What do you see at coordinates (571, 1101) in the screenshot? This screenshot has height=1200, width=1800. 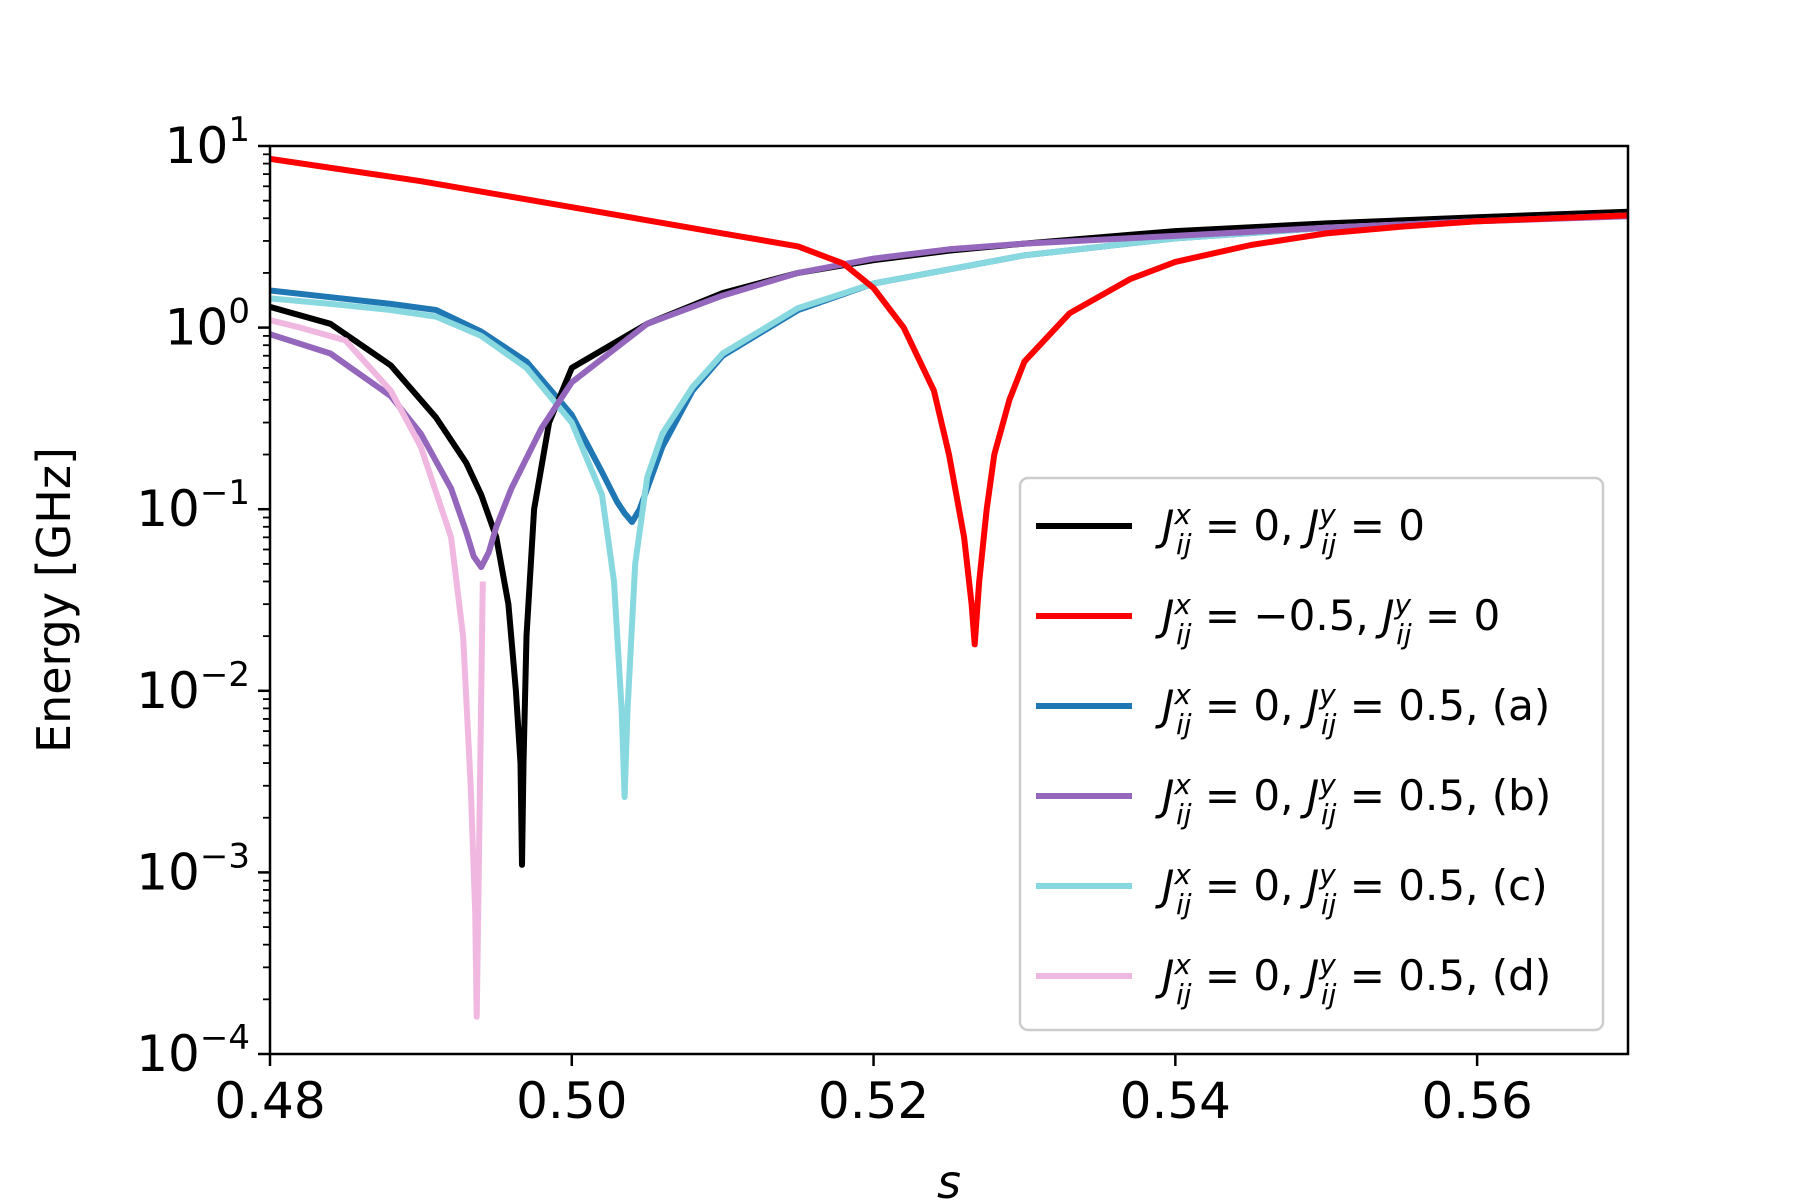 I see `x-tick-label: 0.50` at bounding box center [571, 1101].